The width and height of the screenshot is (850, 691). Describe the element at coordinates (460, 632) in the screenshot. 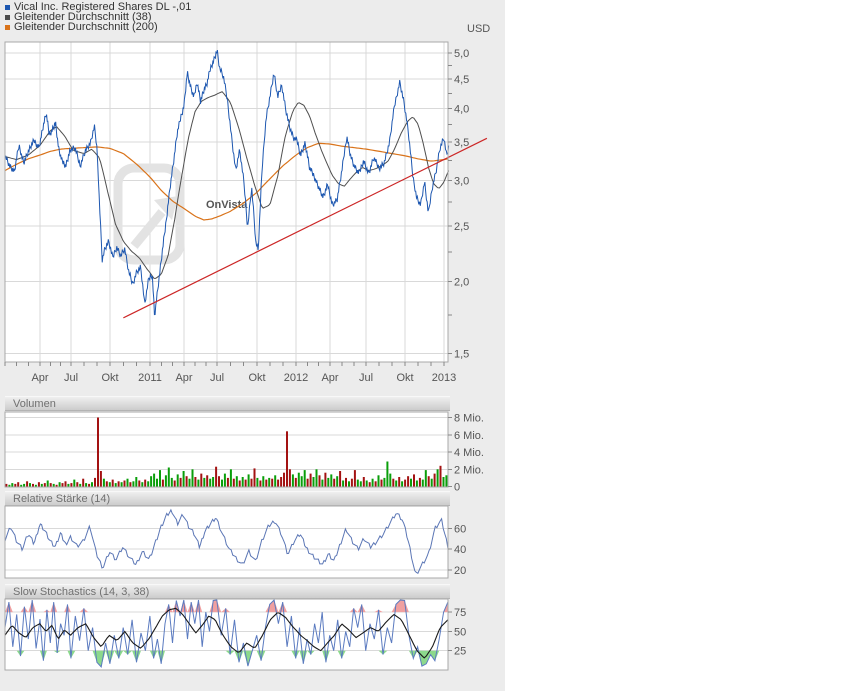

I see `svg-text: 50` at that location.